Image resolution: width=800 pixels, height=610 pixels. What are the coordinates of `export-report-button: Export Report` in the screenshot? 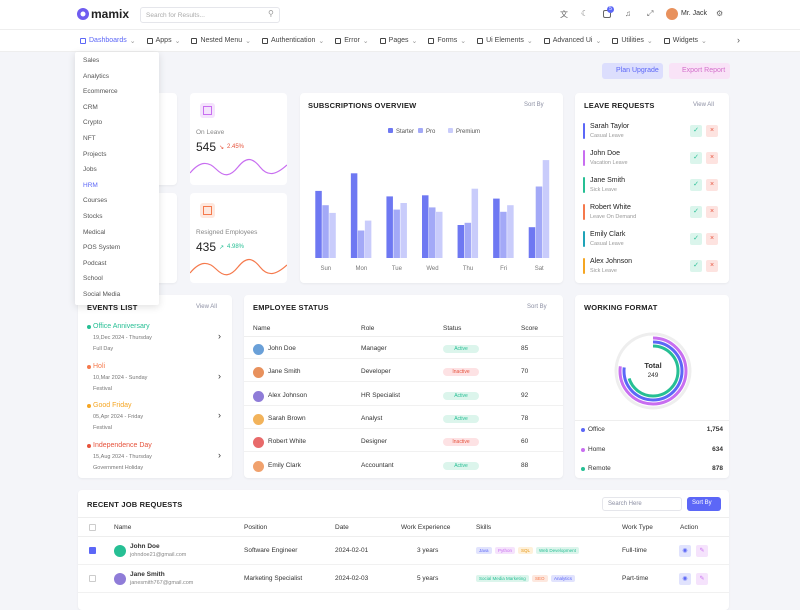 It's located at (699, 71).